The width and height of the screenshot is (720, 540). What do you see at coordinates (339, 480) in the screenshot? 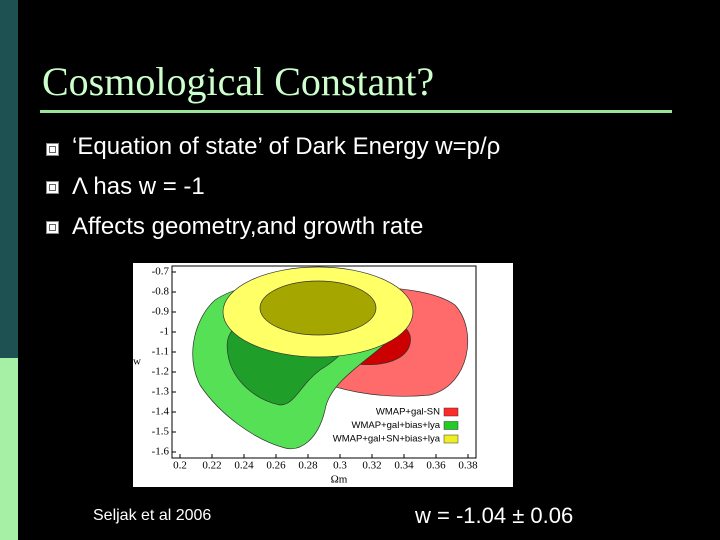
I see `x-axis-label: Ωm` at bounding box center [339, 480].